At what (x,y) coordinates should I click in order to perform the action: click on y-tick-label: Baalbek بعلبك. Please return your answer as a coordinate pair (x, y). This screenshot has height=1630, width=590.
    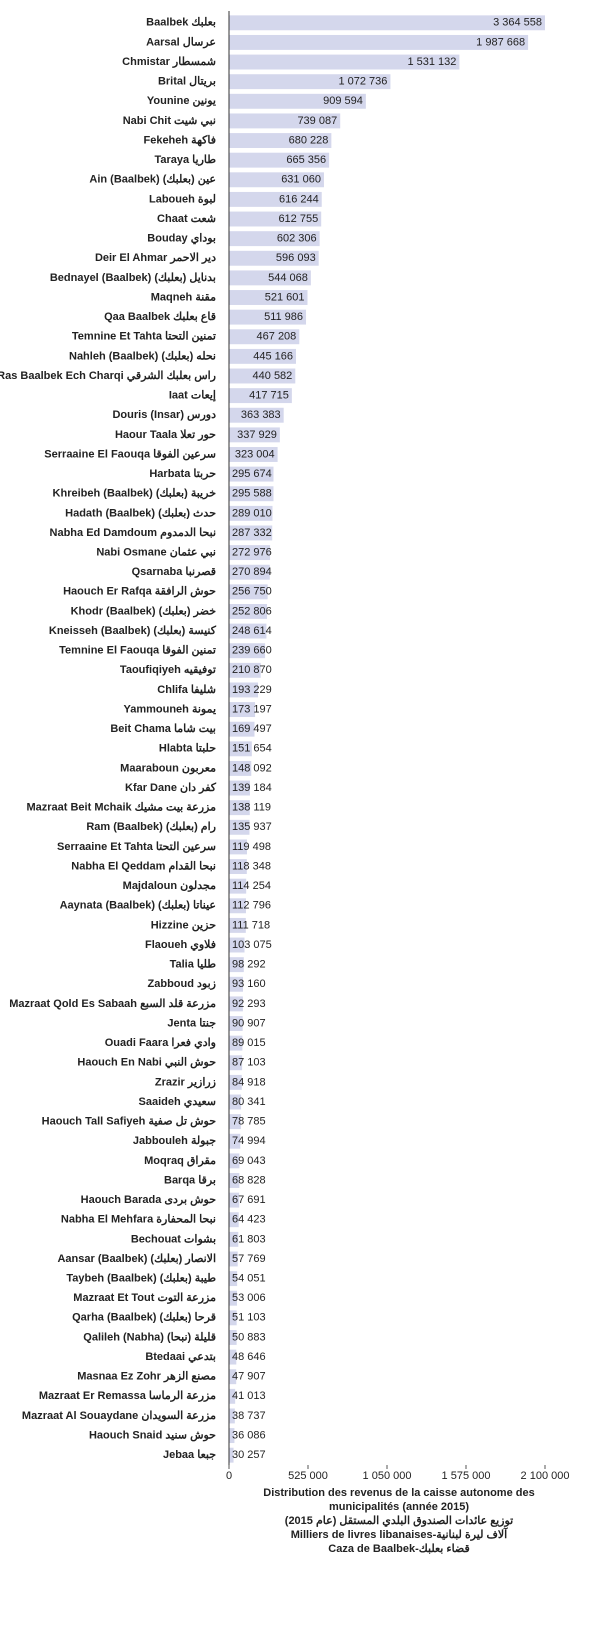
    Looking at the image, I should click on (181, 23).